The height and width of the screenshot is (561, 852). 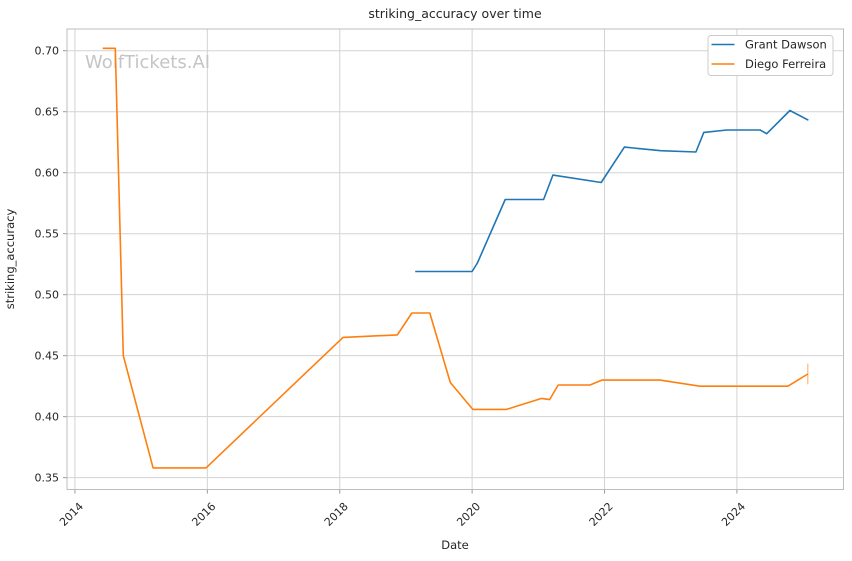 I want to click on legend-label: Grant Dawson, so click(x=786, y=45).